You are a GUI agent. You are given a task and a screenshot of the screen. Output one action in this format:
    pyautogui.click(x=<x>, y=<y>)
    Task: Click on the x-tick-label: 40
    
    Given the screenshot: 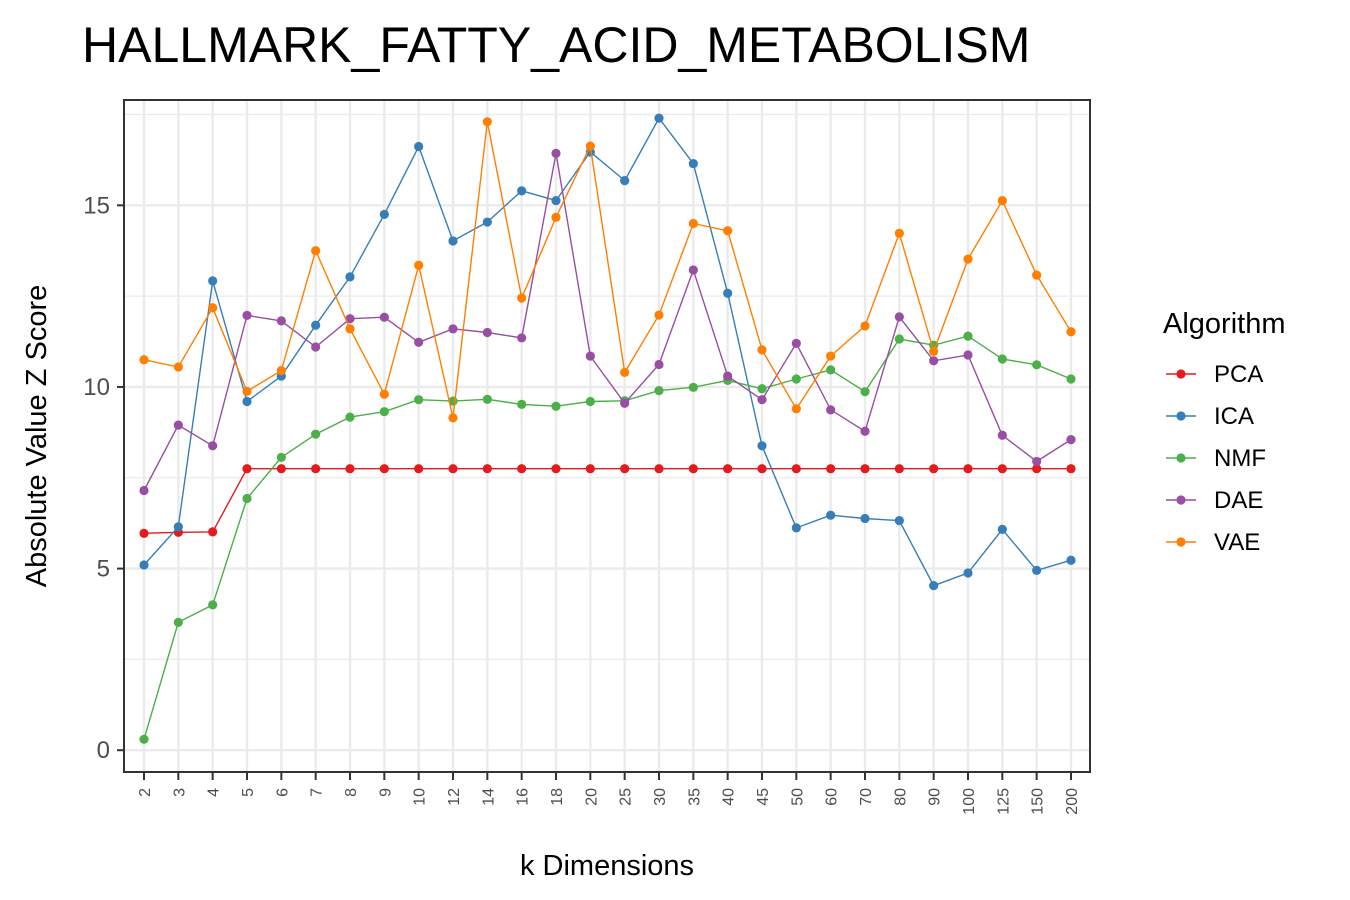 What is the action you would take?
    pyautogui.click(x=729, y=797)
    